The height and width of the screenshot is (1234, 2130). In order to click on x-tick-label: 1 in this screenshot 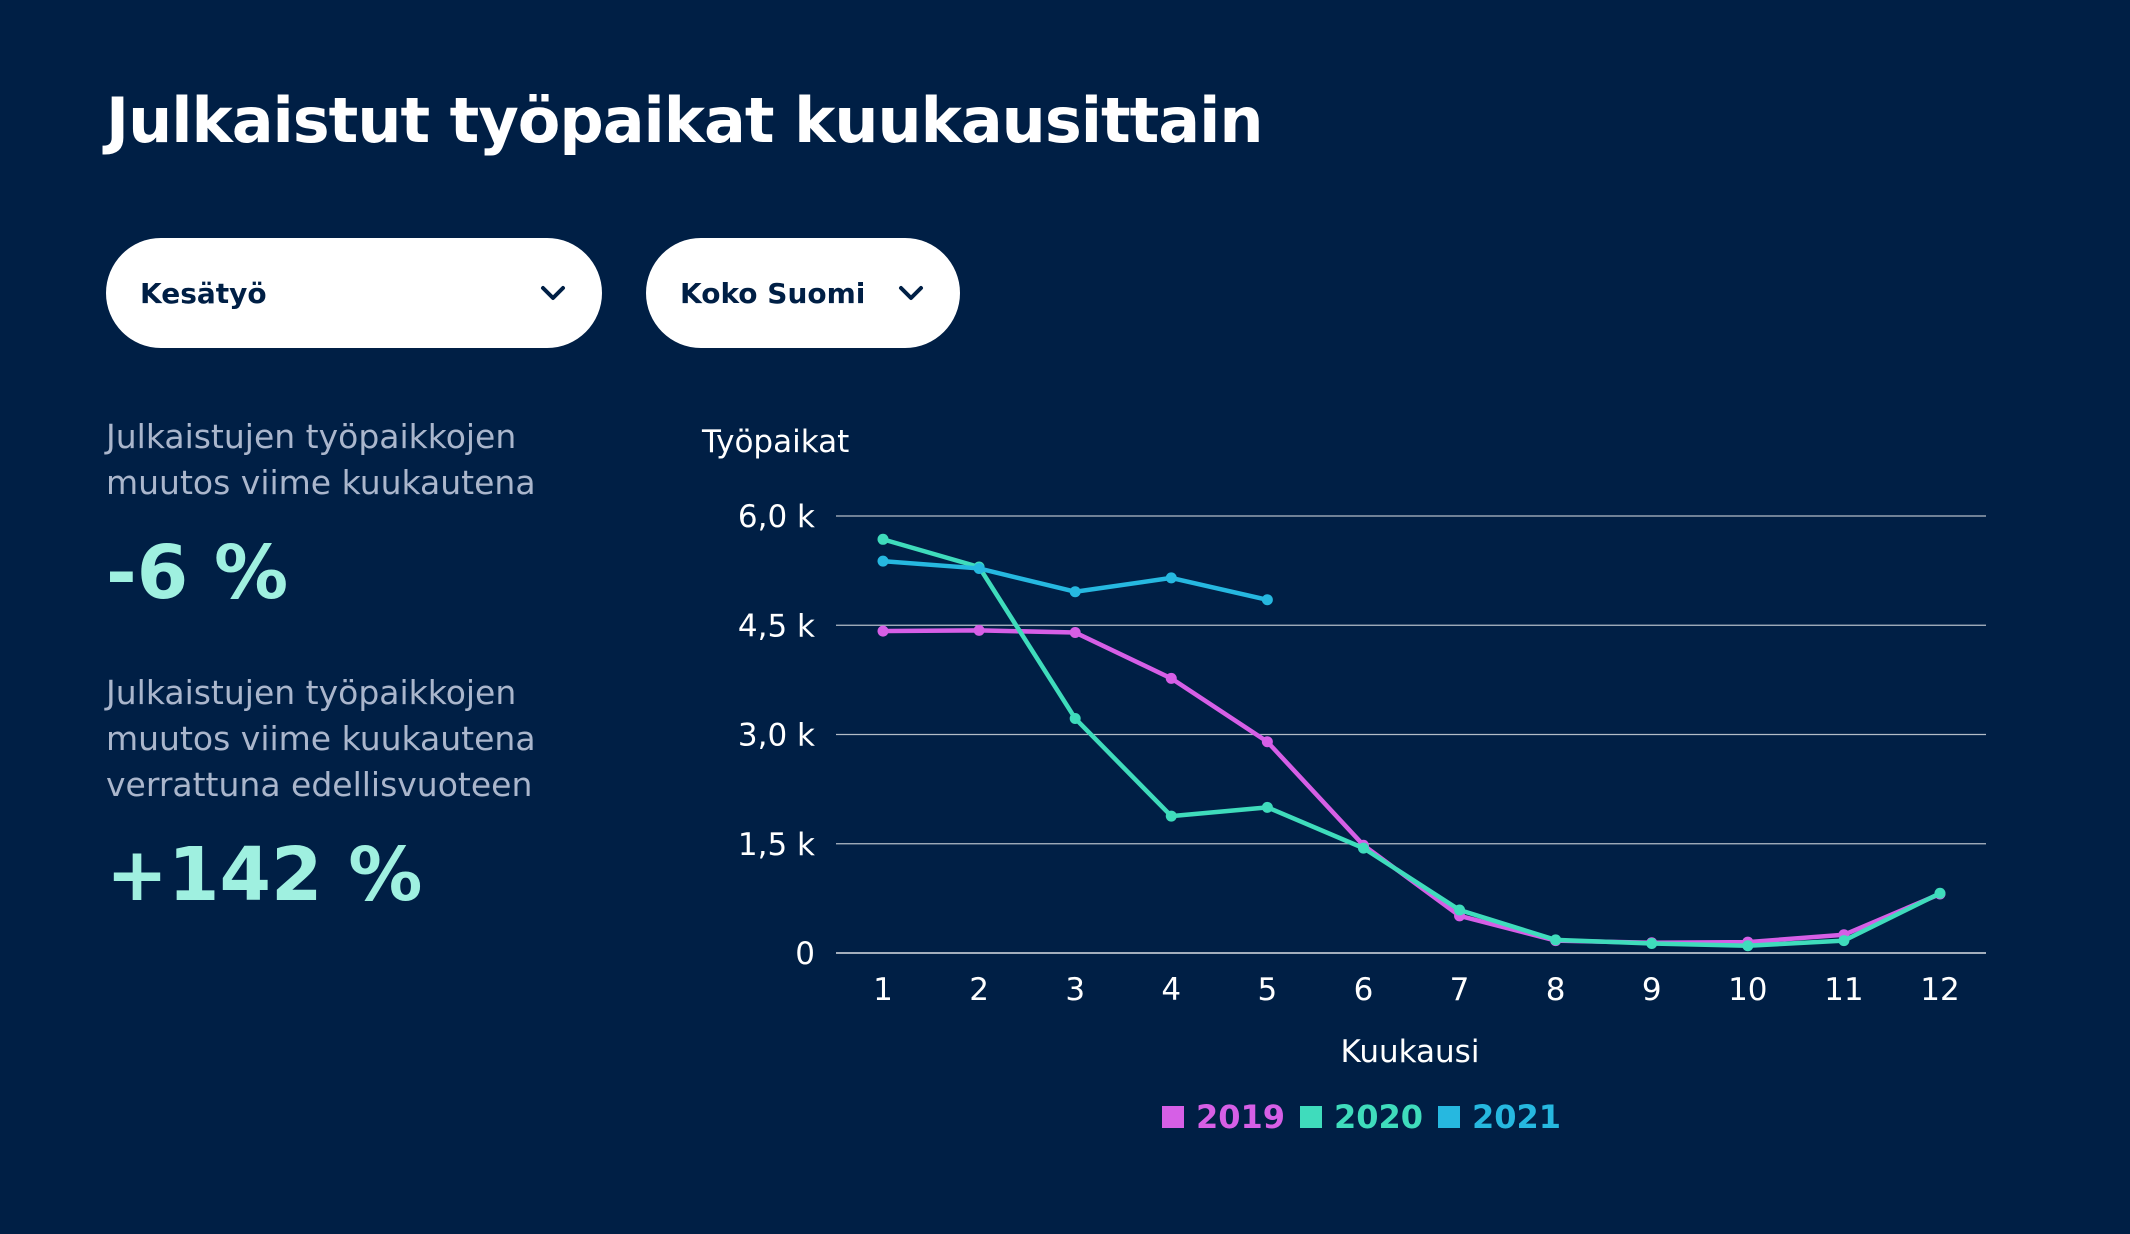, I will do `click(883, 990)`.